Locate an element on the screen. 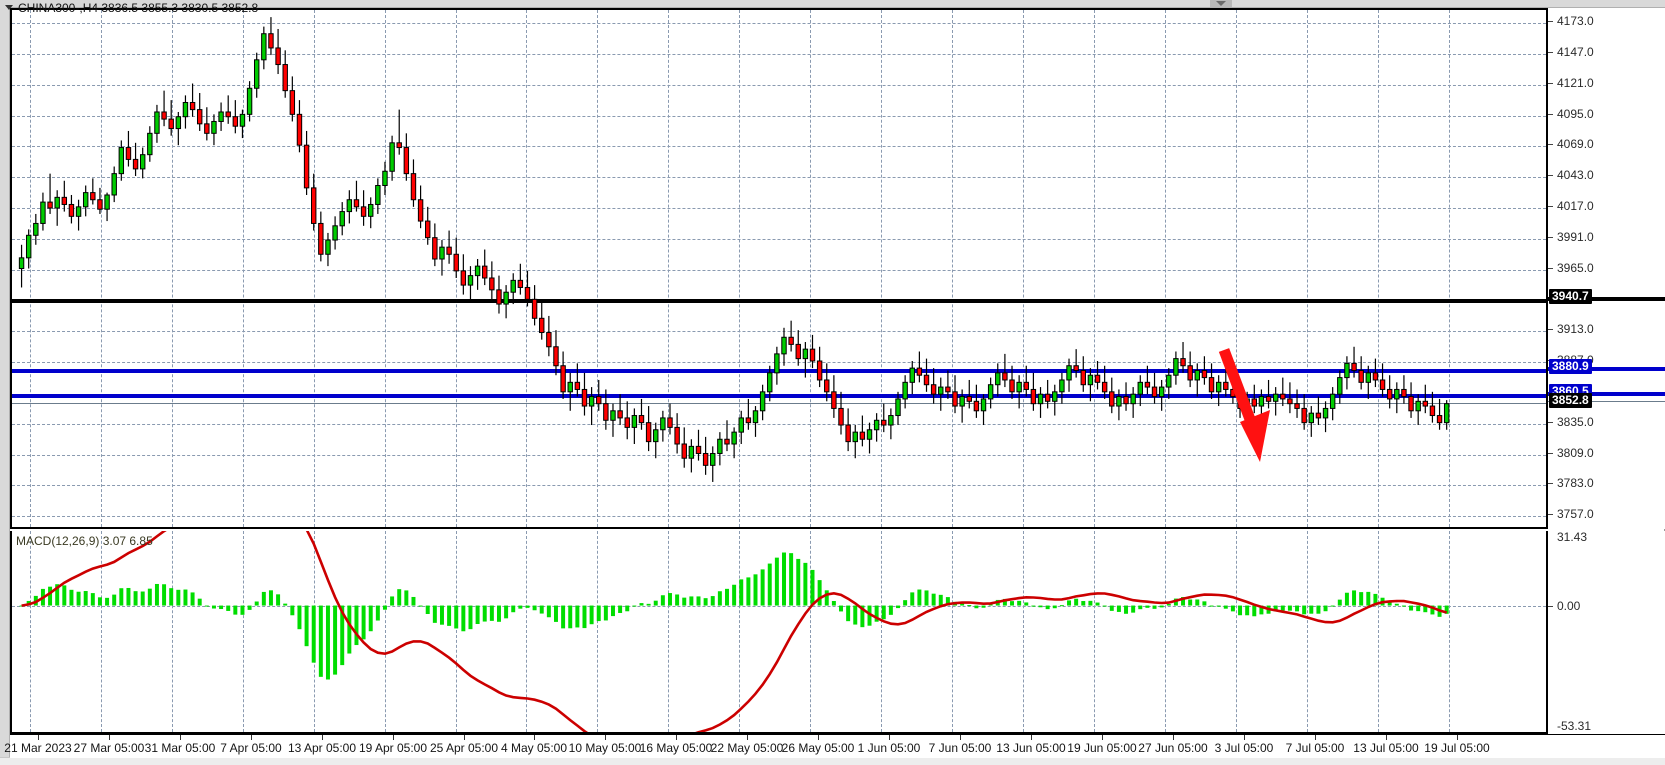 The width and height of the screenshot is (1665, 765). time-axis-label: 31 Mar 05:00 is located at coordinates (180, 748).